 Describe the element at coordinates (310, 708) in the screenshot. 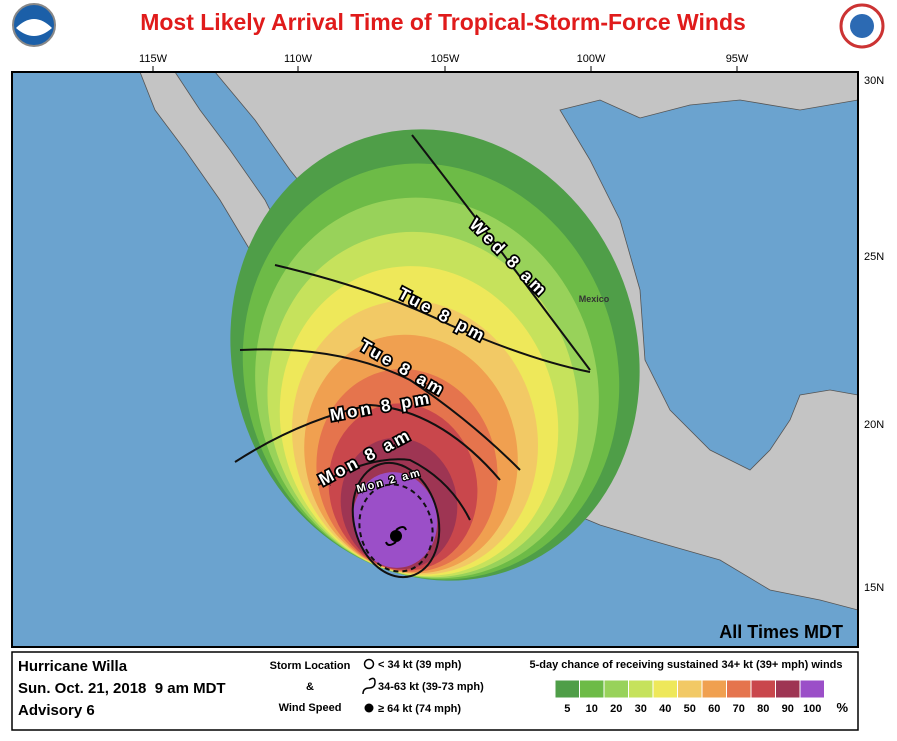

I see `legend-heading: Wind Speed` at that location.